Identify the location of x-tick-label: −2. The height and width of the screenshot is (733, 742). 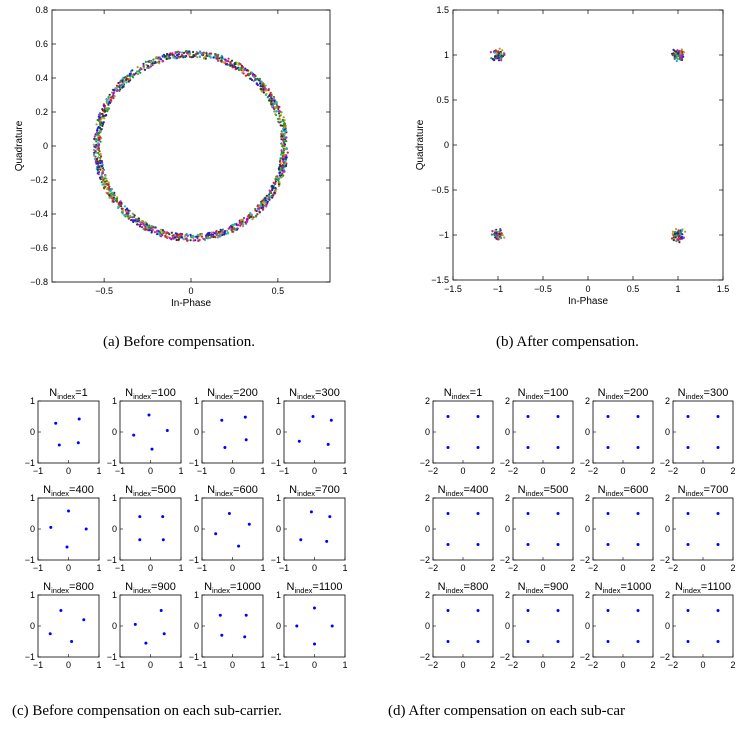
(513, 471).